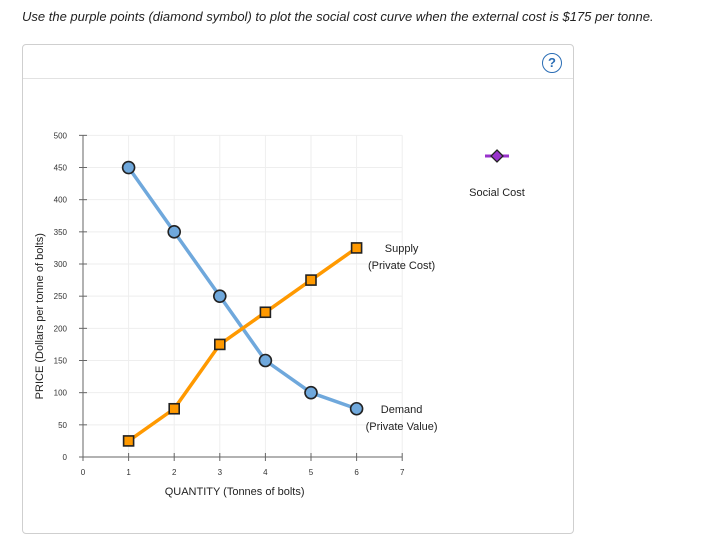  What do you see at coordinates (128, 472) in the screenshot?
I see `x-tick-label: 1` at bounding box center [128, 472].